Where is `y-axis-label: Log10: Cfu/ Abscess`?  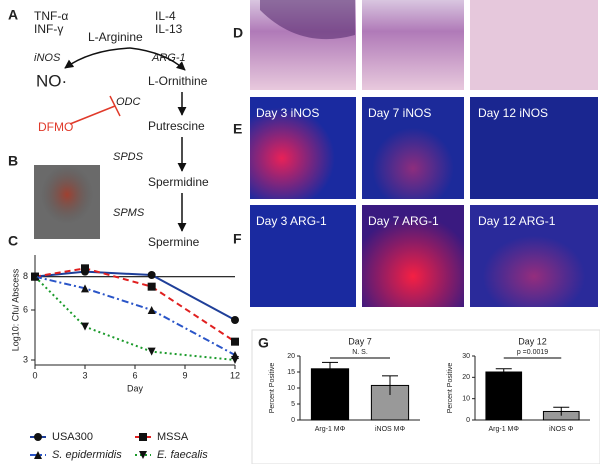
y-axis-label: Log10: Cfu/ Abscess is located at coordinates (15, 309).